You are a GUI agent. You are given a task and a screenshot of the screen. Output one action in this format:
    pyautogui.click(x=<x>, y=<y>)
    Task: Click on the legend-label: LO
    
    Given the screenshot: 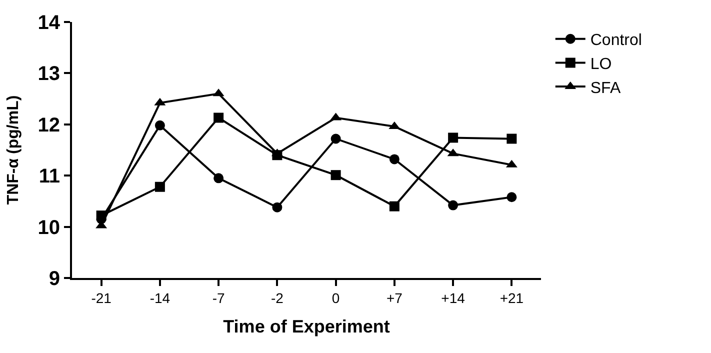 What is the action you would take?
    pyautogui.click(x=601, y=64)
    